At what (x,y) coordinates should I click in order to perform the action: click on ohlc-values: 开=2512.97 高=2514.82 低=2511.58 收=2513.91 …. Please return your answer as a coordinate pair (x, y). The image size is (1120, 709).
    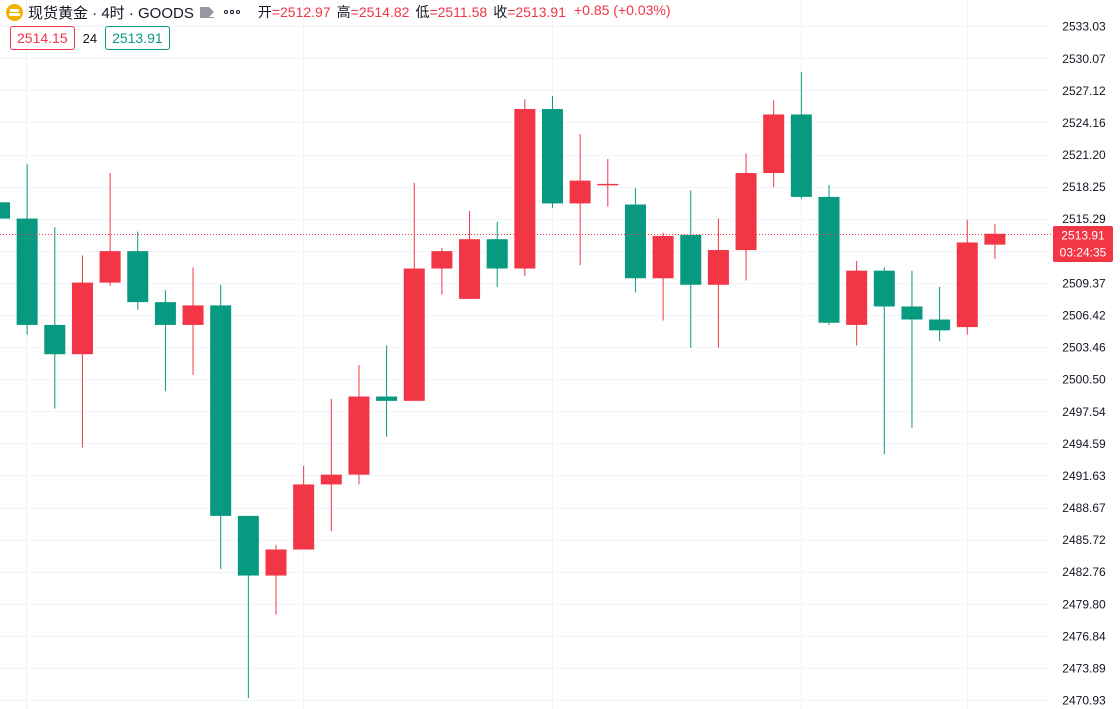
    Looking at the image, I should click on (464, 12).